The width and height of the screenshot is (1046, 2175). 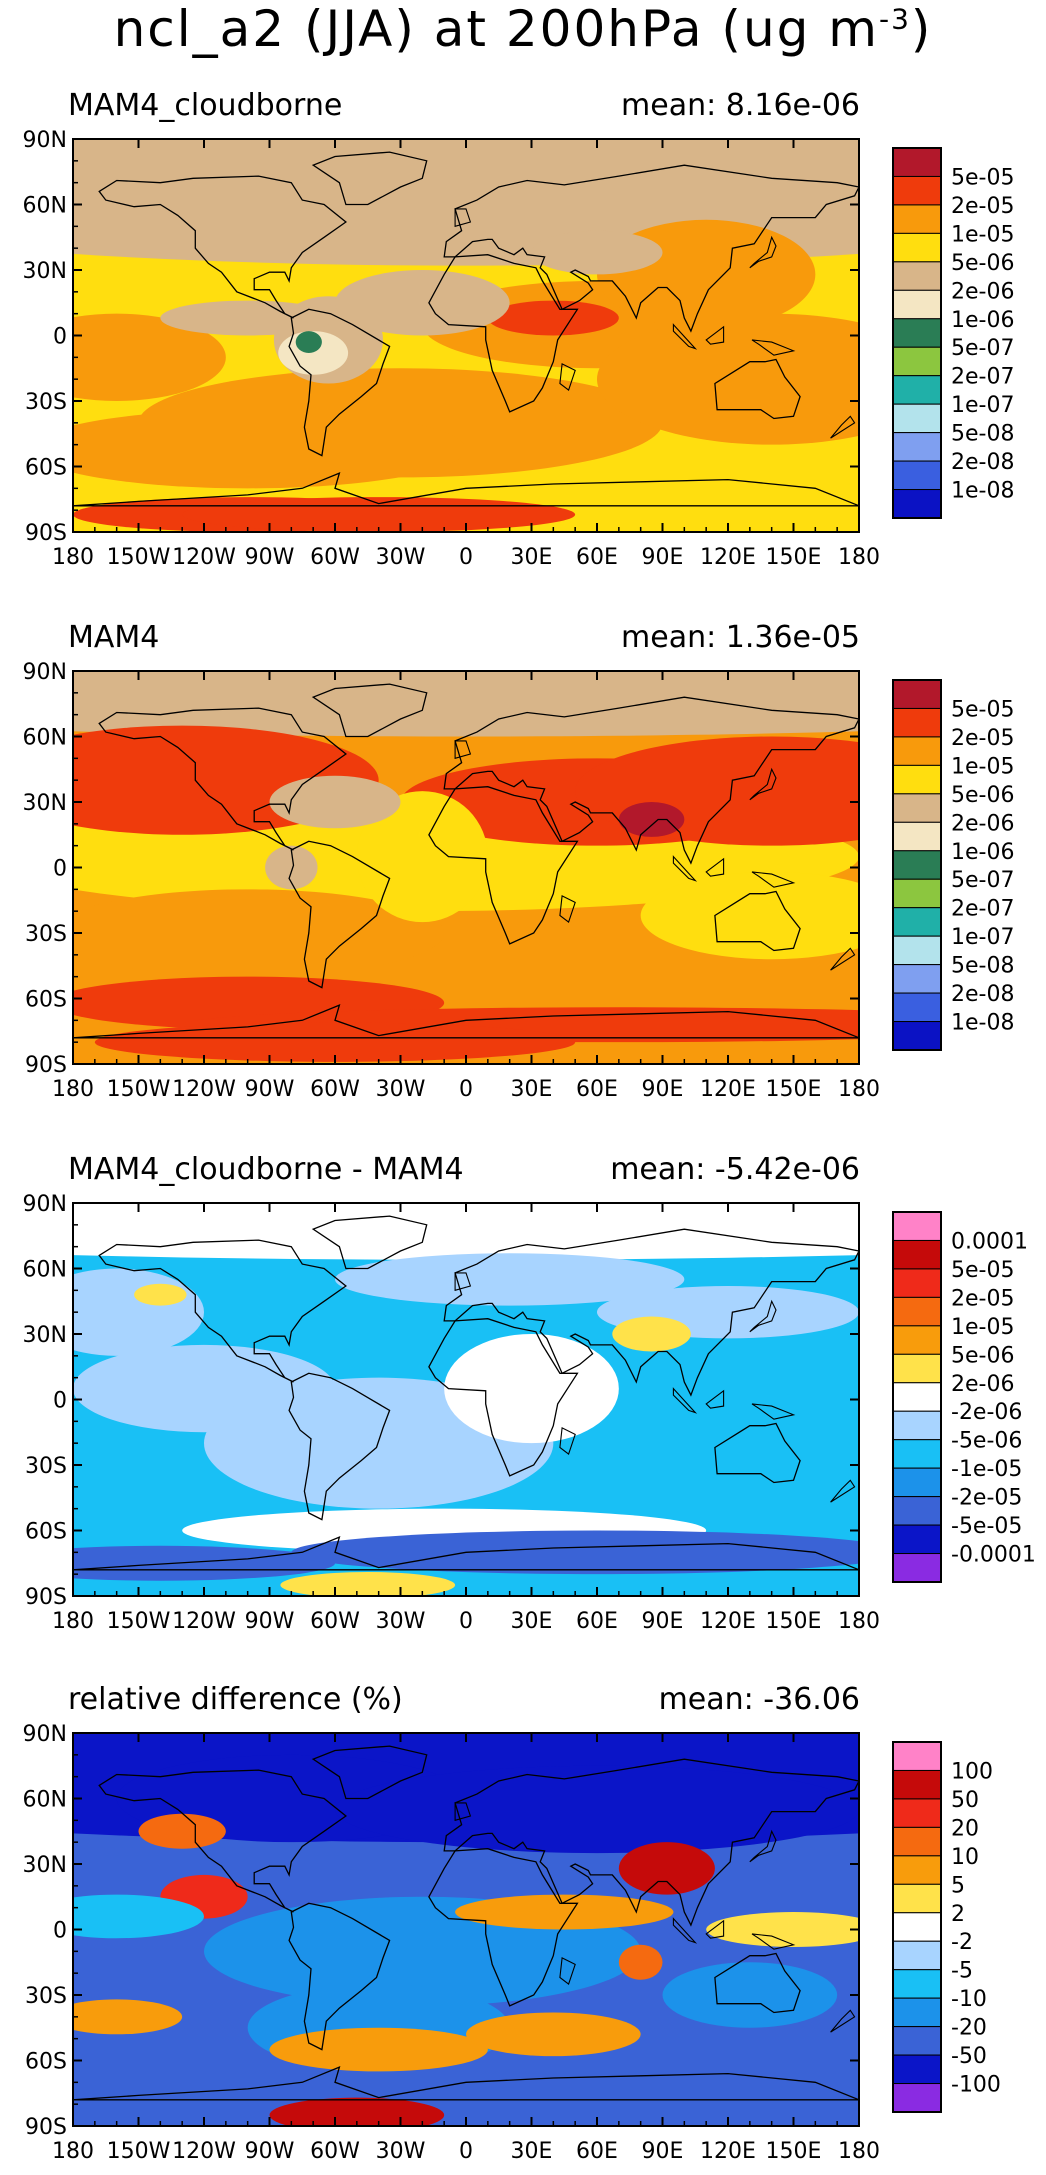 What do you see at coordinates (740, 105) in the screenshot?
I see `panel-1-mean: mean: 8.16e-06` at bounding box center [740, 105].